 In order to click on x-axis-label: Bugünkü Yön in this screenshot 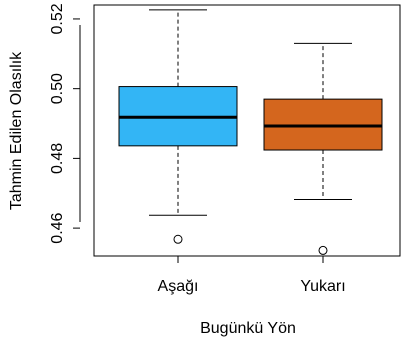, I will do `click(248, 328)`.